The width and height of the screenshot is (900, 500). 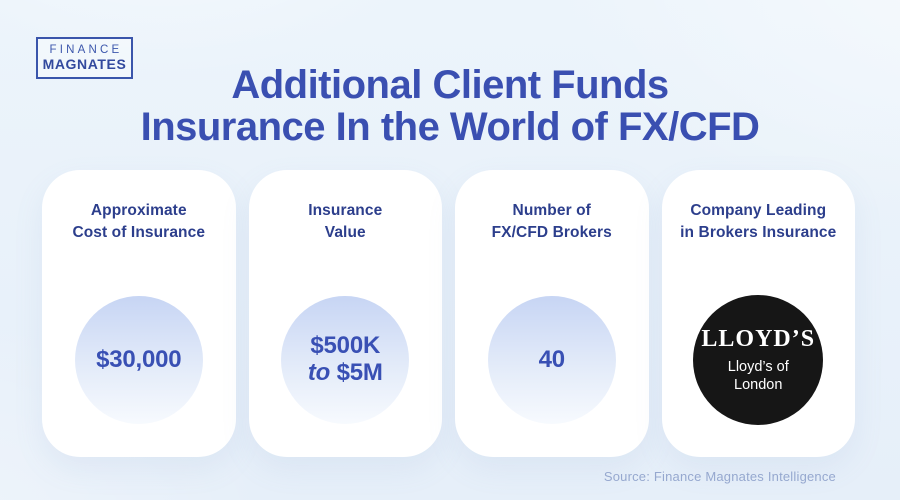 I want to click on stat-value-insurance: $500K to $5M, so click(x=345, y=359).